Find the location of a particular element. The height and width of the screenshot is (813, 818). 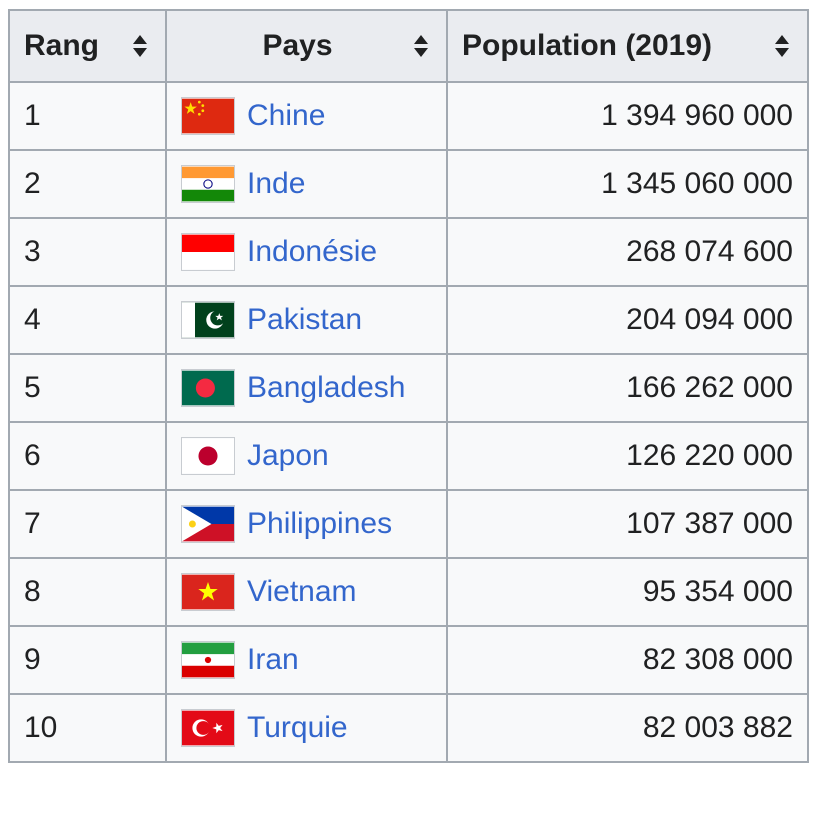

vietnam-flag-icon is located at coordinates (208, 592).